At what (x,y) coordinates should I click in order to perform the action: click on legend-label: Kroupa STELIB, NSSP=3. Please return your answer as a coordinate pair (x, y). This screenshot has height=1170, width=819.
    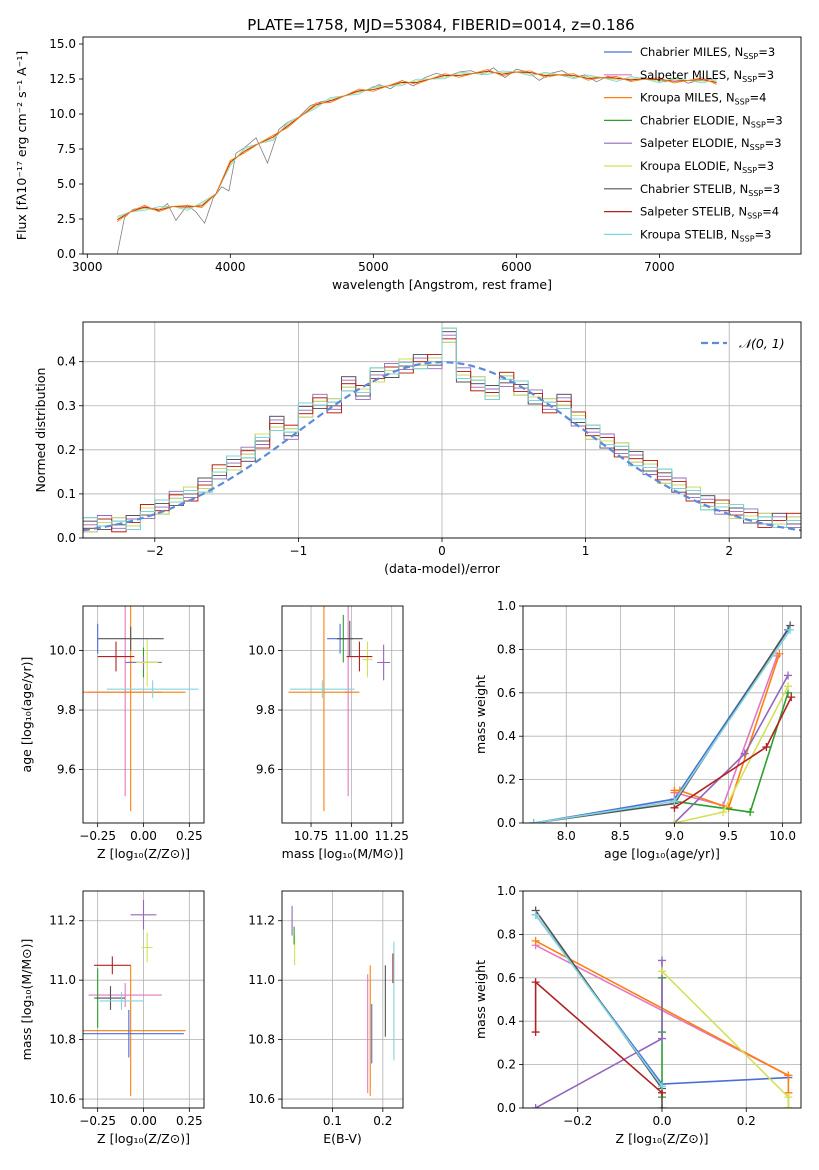
    Looking at the image, I should click on (705, 235).